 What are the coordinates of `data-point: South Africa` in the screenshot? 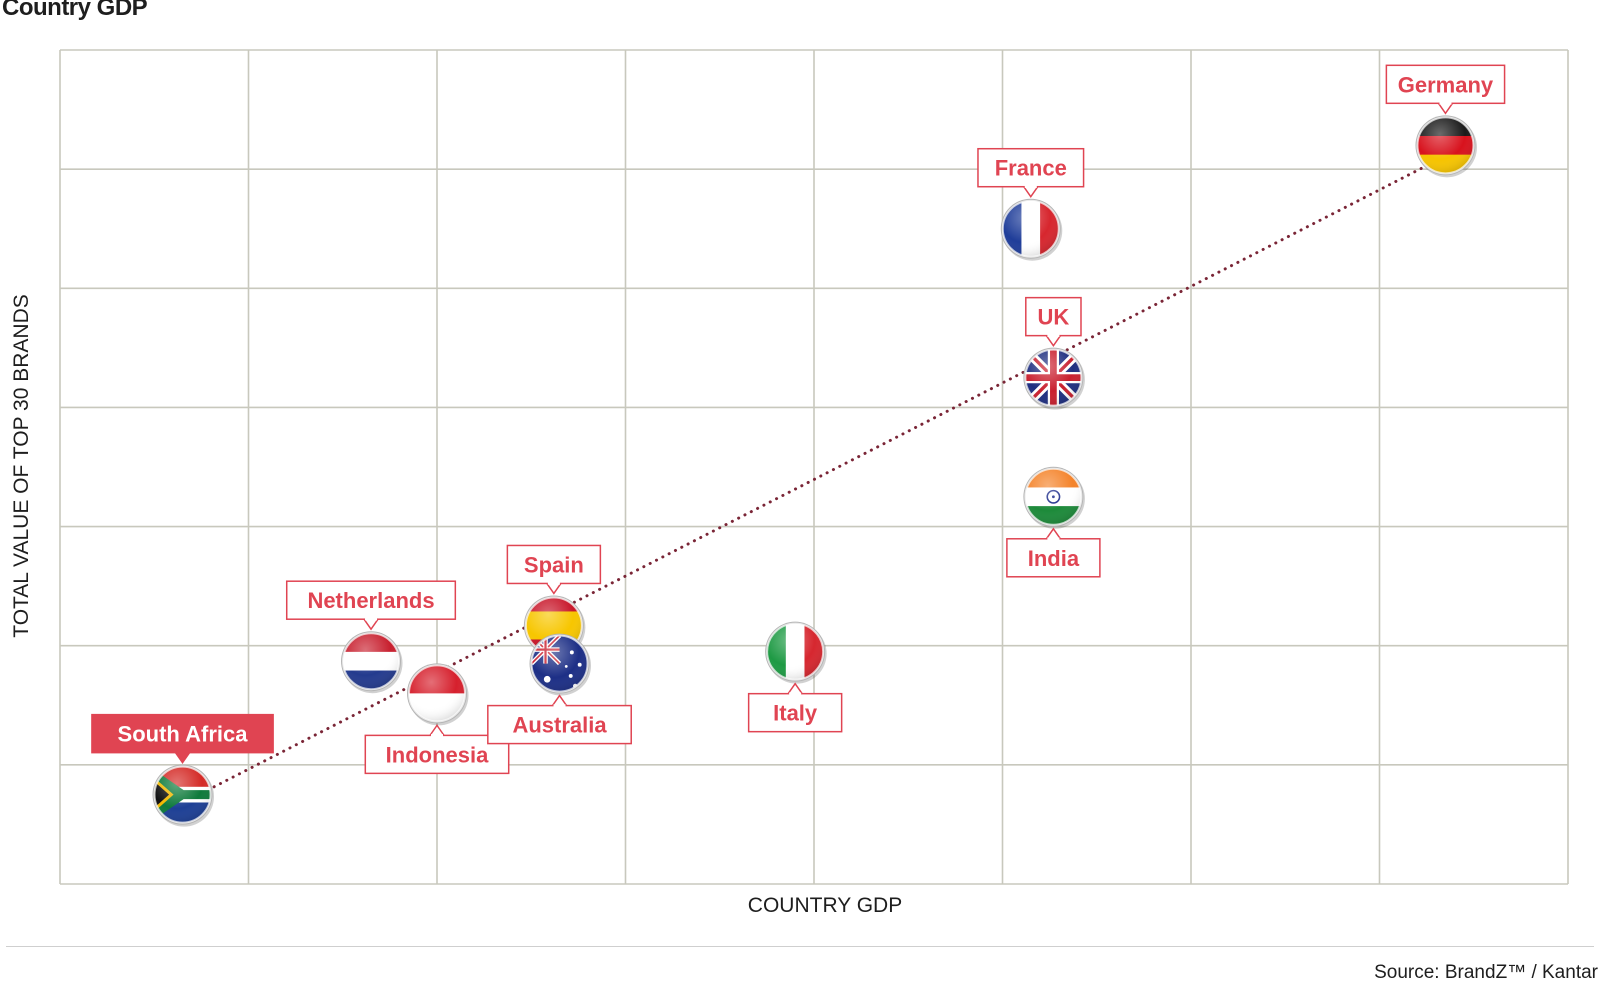 It's located at (182, 770).